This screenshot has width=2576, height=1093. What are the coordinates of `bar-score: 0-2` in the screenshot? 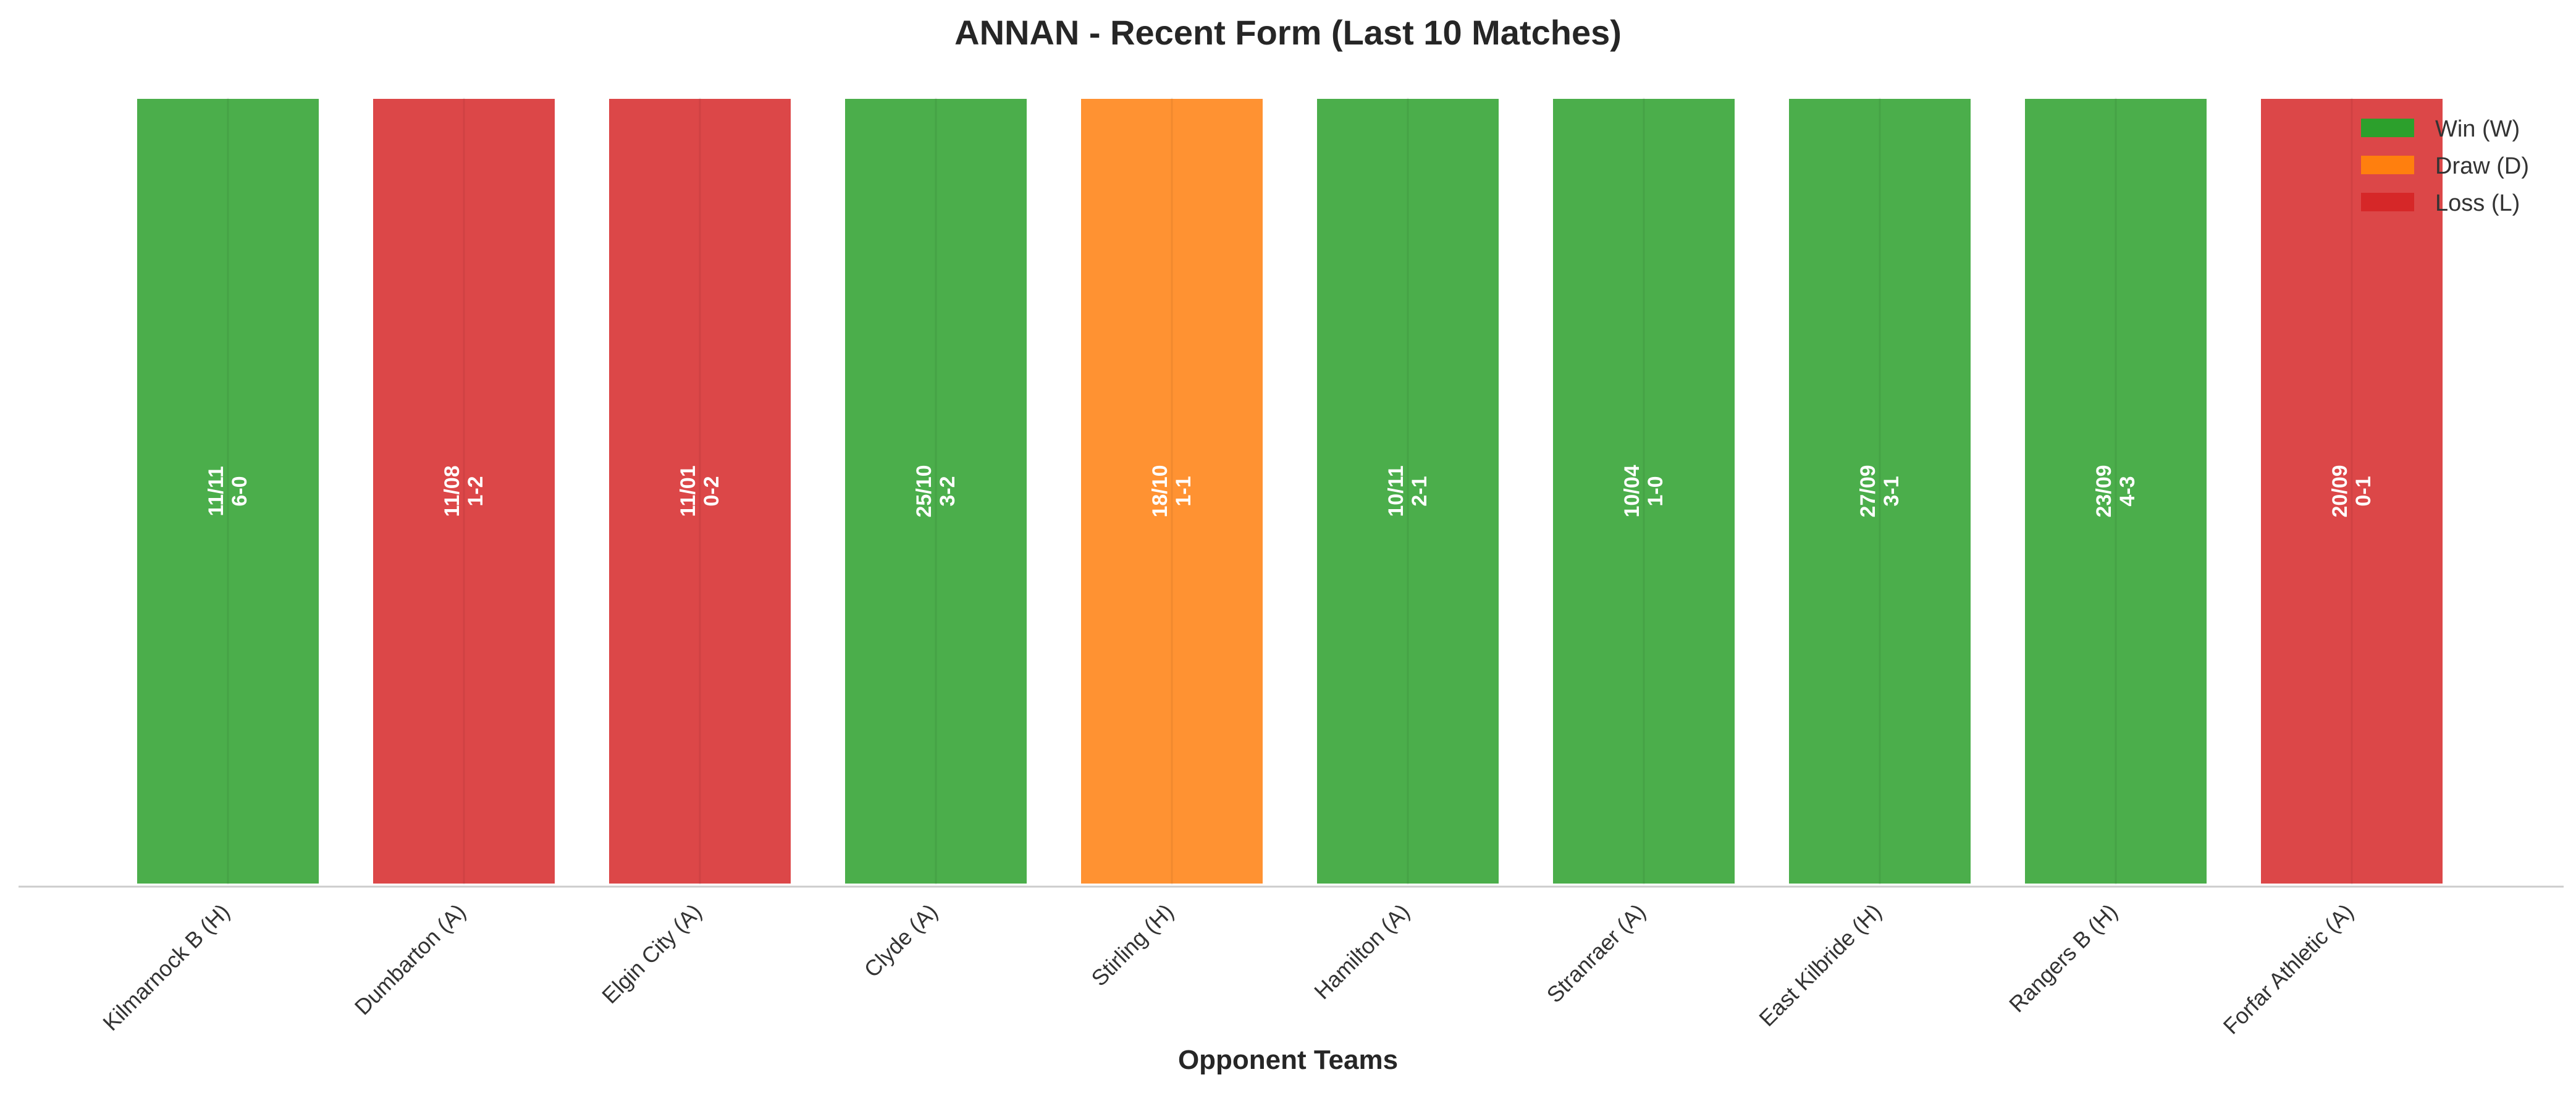 It's located at (711, 491).